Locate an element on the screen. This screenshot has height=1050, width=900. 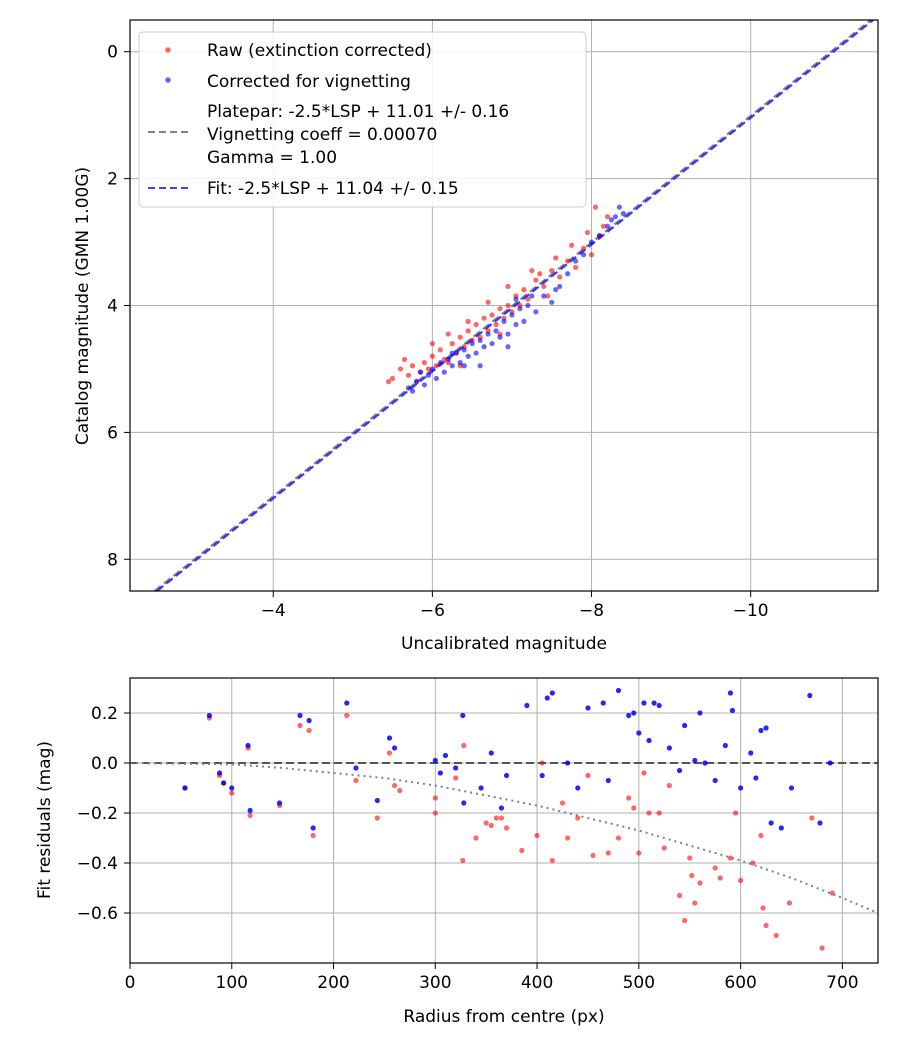
top-y-tick-label: 0 is located at coordinates (112, 53).